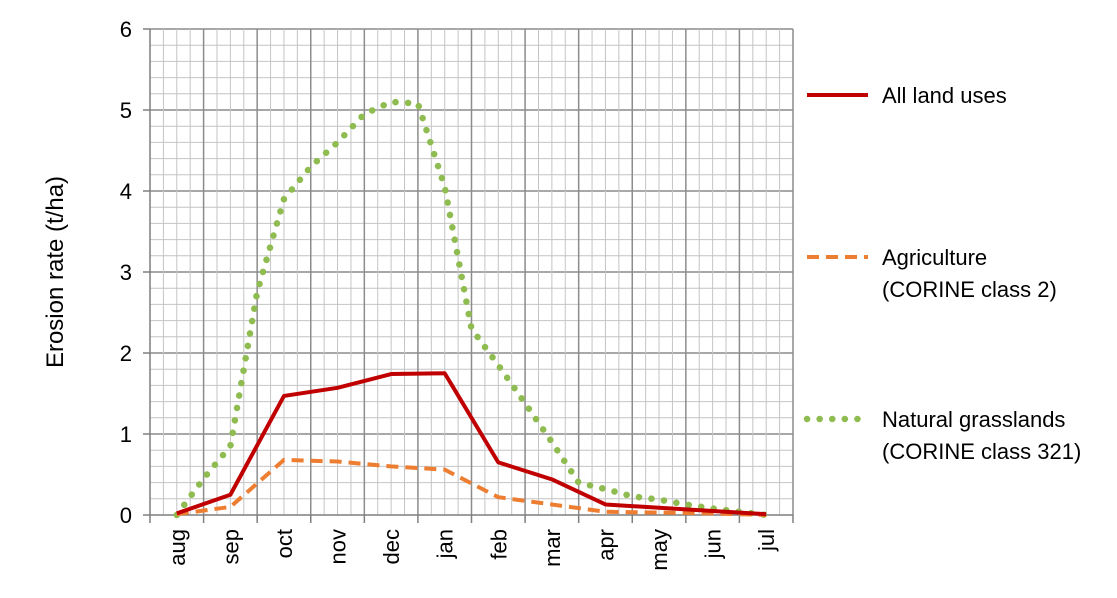  I want to click on x-tick-label: oct, so click(284, 543).